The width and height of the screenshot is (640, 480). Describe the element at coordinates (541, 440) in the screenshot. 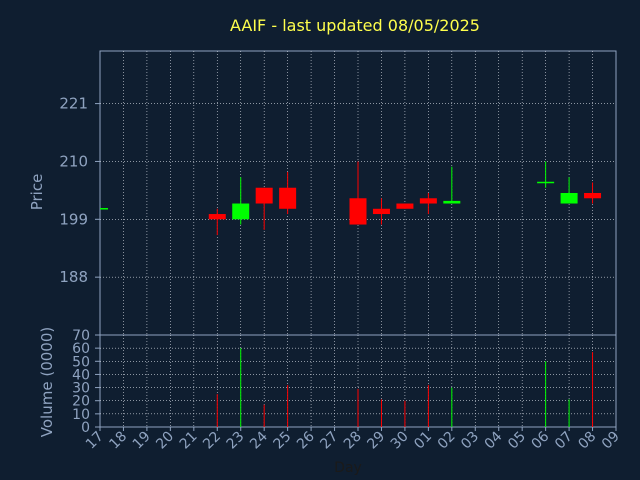

I see `x-tick-label: 06` at that location.